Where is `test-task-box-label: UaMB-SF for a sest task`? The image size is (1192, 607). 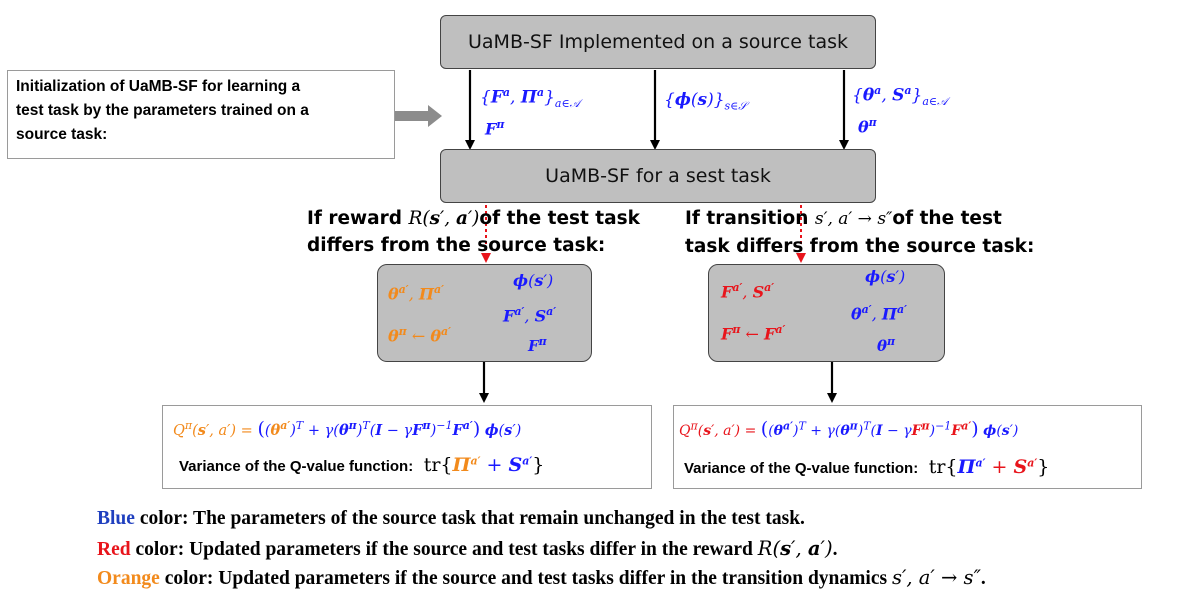
test-task-box-label: UaMB-SF for a sest task is located at coordinates (658, 176).